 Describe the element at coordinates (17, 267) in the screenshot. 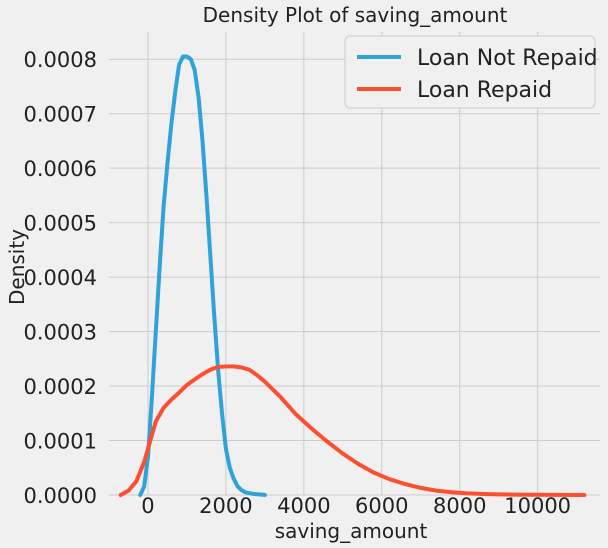

I see `y-axis-title: Density` at that location.